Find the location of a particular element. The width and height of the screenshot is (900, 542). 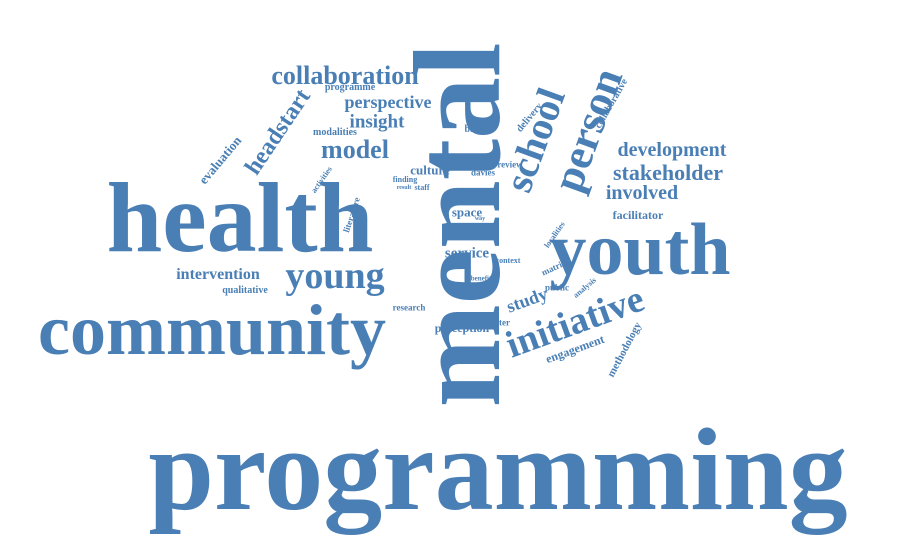

word-result: result is located at coordinates (404, 188).